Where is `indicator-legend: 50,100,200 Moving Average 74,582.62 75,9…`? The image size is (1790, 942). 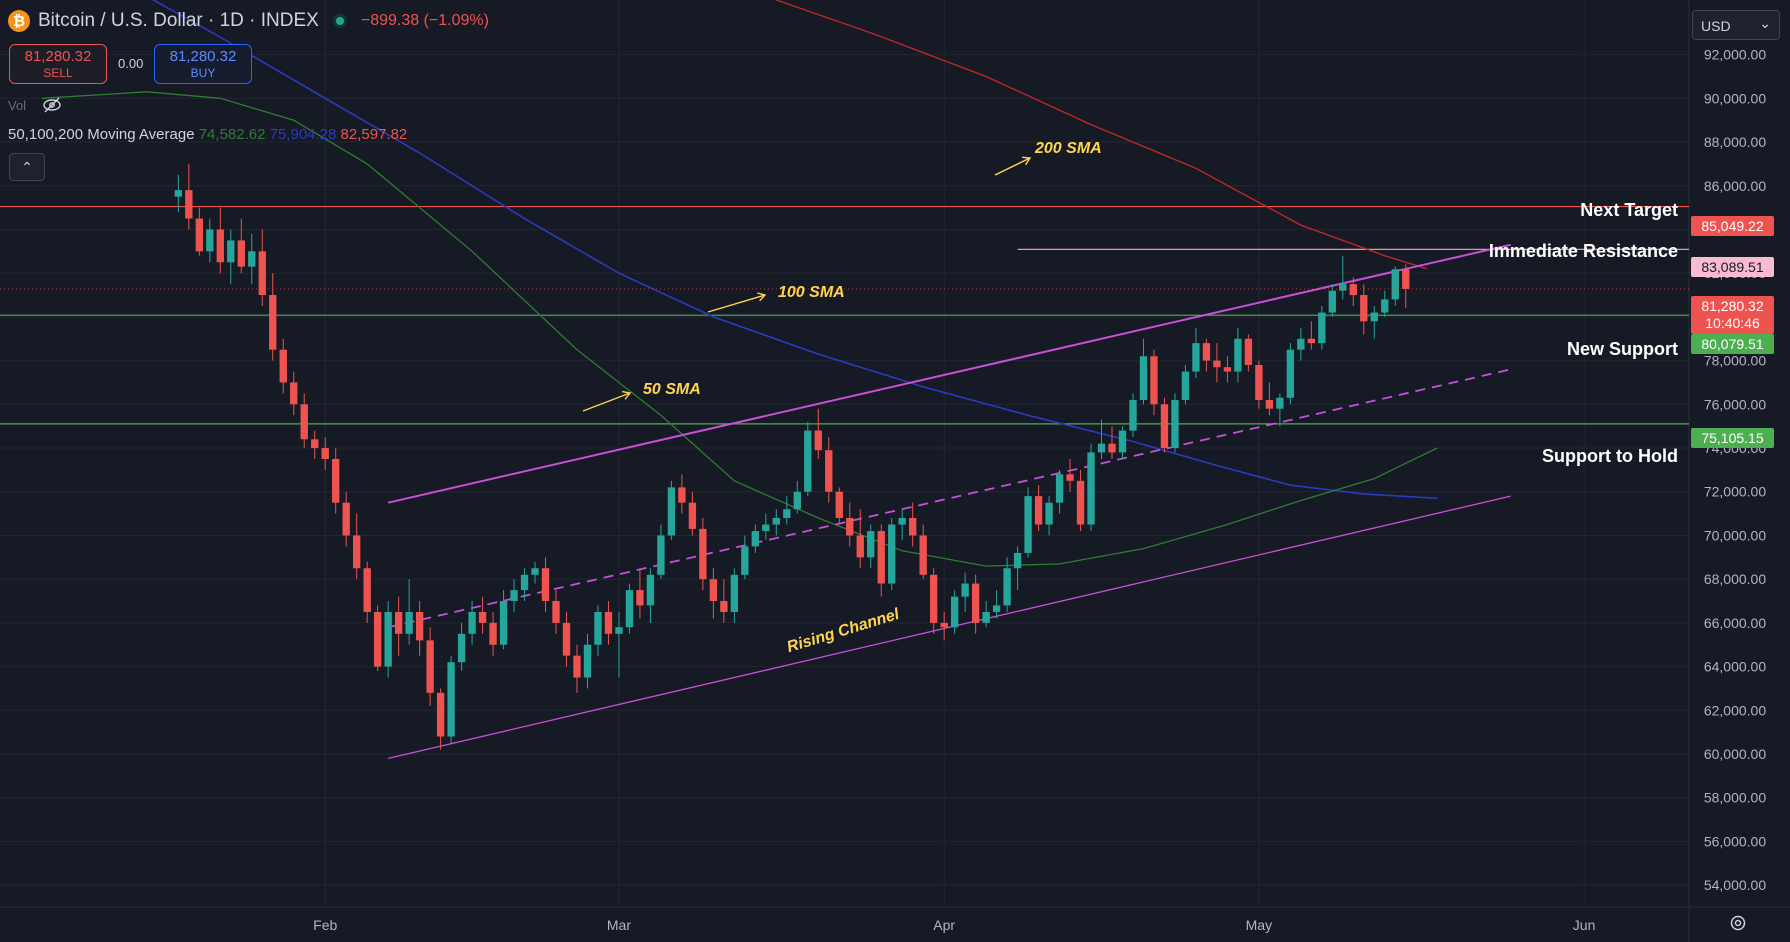
indicator-legend: 50,100,200 Moving Average 74,582.62 75,9… is located at coordinates (207, 134).